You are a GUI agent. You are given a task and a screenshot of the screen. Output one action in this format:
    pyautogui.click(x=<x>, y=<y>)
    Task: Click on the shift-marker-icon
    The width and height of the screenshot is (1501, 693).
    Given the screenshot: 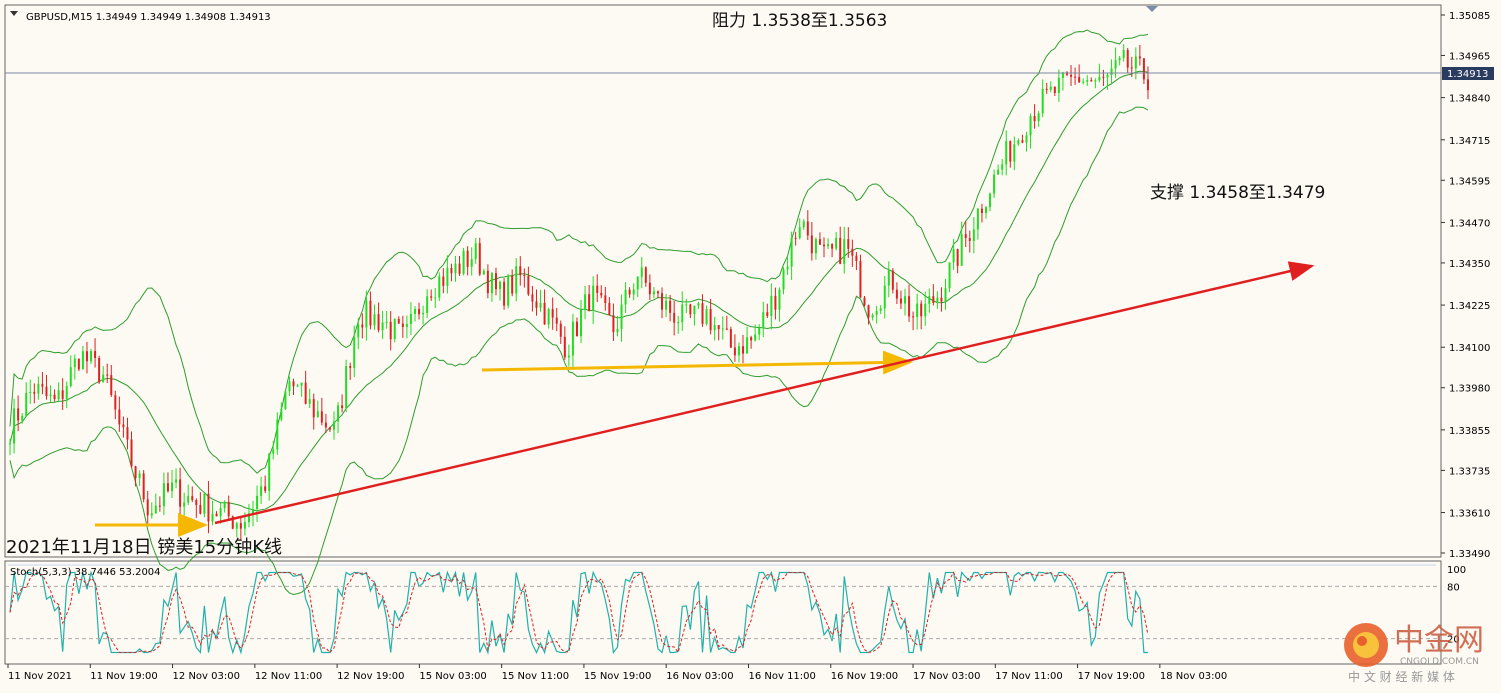 What is the action you would take?
    pyautogui.click(x=1152, y=9)
    